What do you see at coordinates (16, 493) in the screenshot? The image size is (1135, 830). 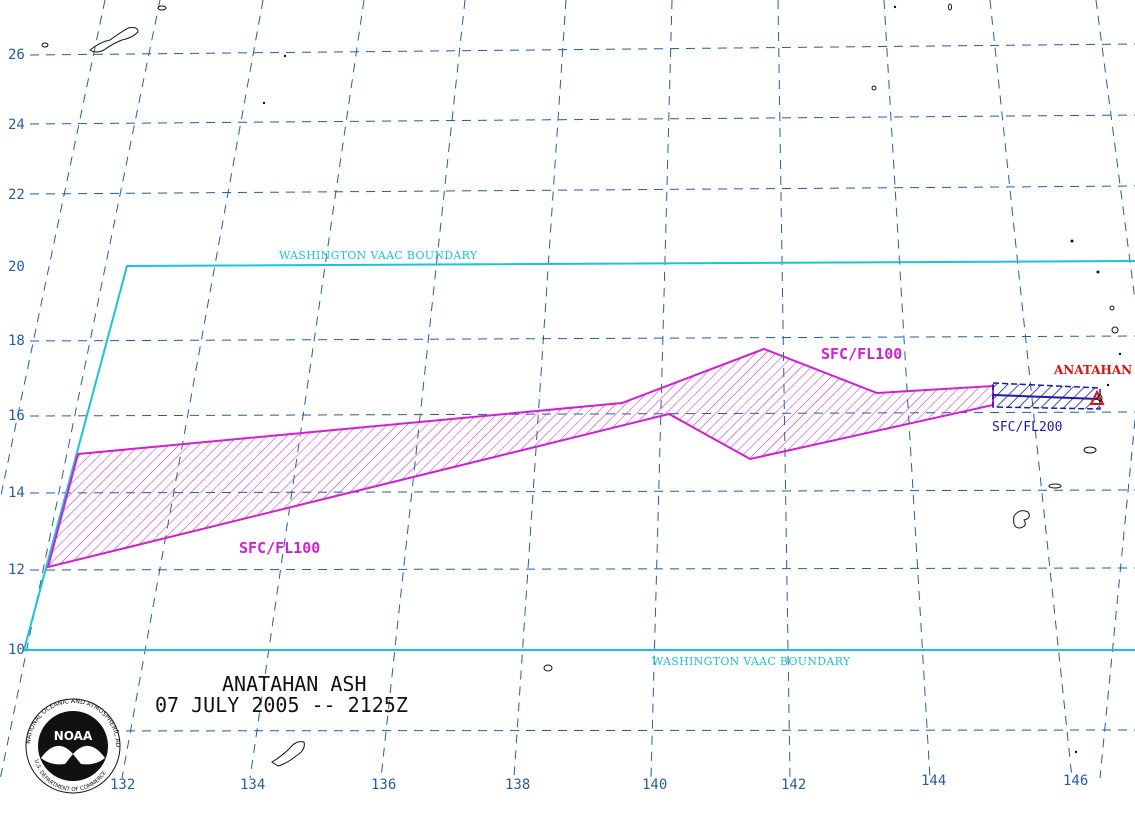 I see `lat-label-14: 14` at bounding box center [16, 493].